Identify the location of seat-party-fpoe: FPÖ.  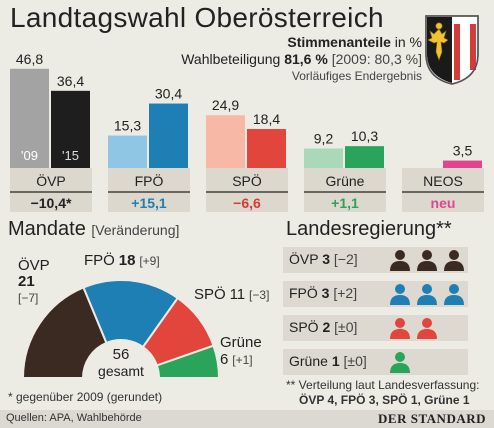
(99, 260).